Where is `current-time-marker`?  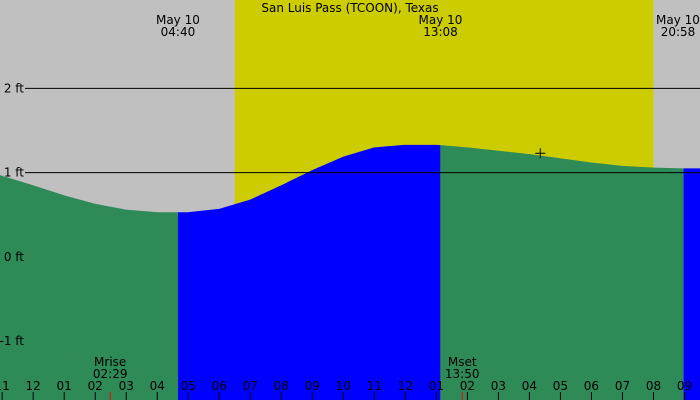
current-time-marker is located at coordinates (540, 153).